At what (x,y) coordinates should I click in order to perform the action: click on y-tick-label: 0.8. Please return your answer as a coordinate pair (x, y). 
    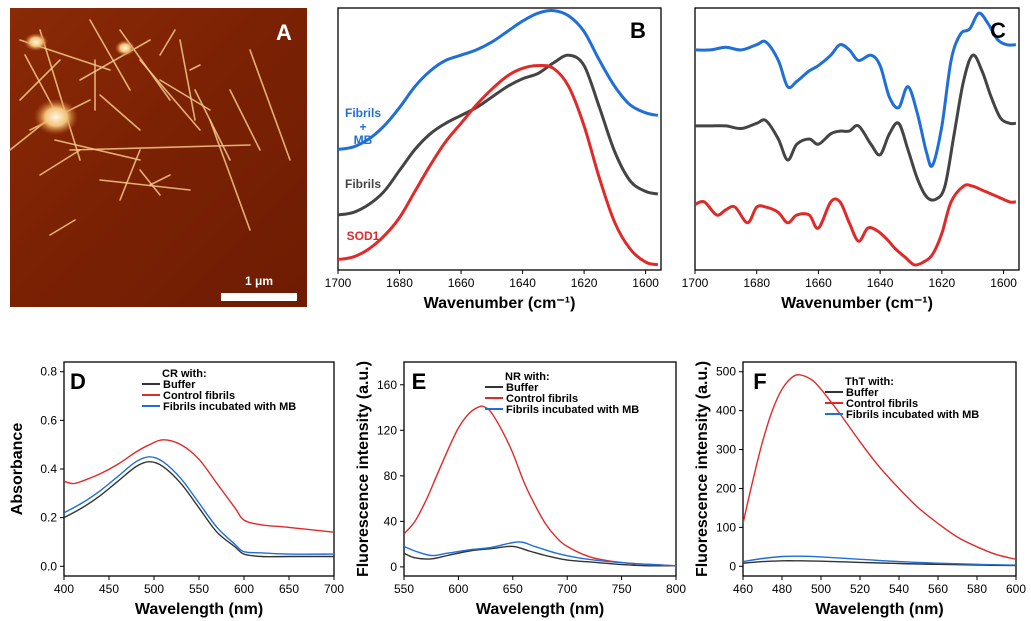
    Looking at the image, I should click on (48, 372).